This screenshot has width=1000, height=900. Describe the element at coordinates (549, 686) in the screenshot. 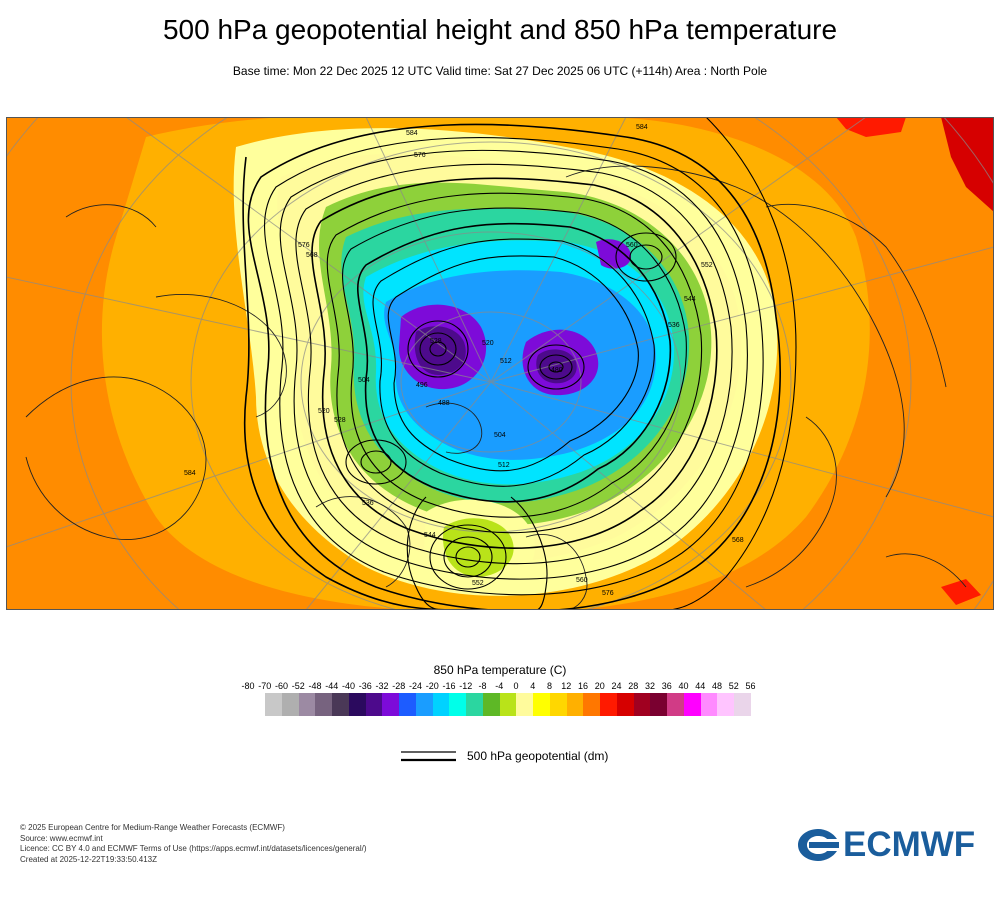

I see `colorbar-tick-label: 8` at that location.